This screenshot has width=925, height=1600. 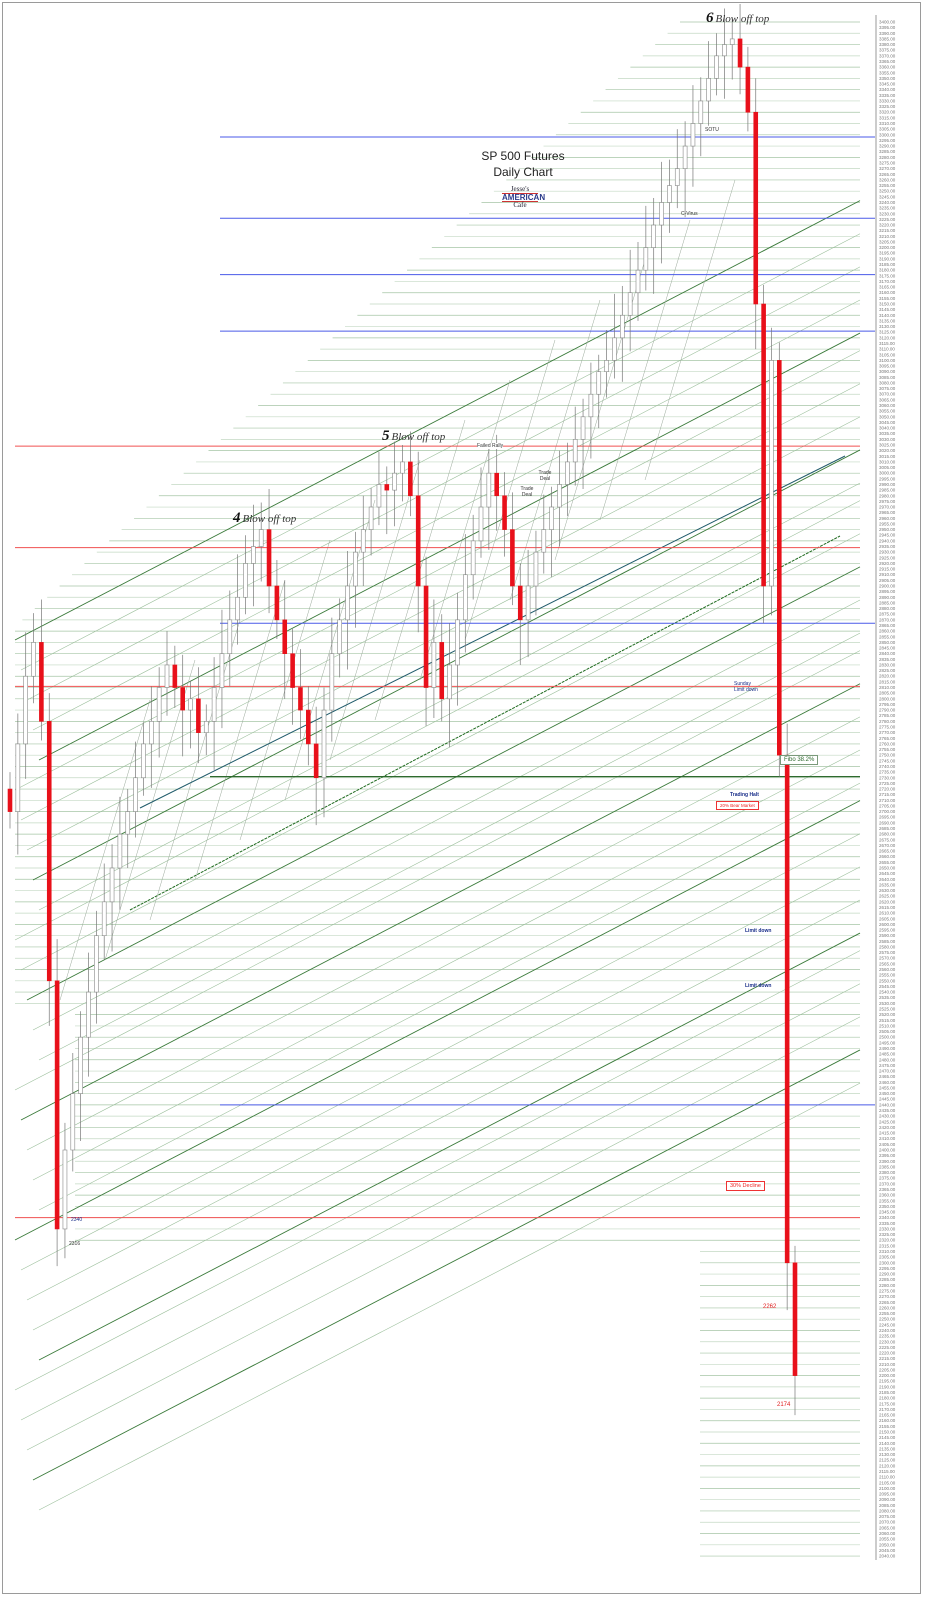 I want to click on steep-trend-line, so click(x=150, y=810).